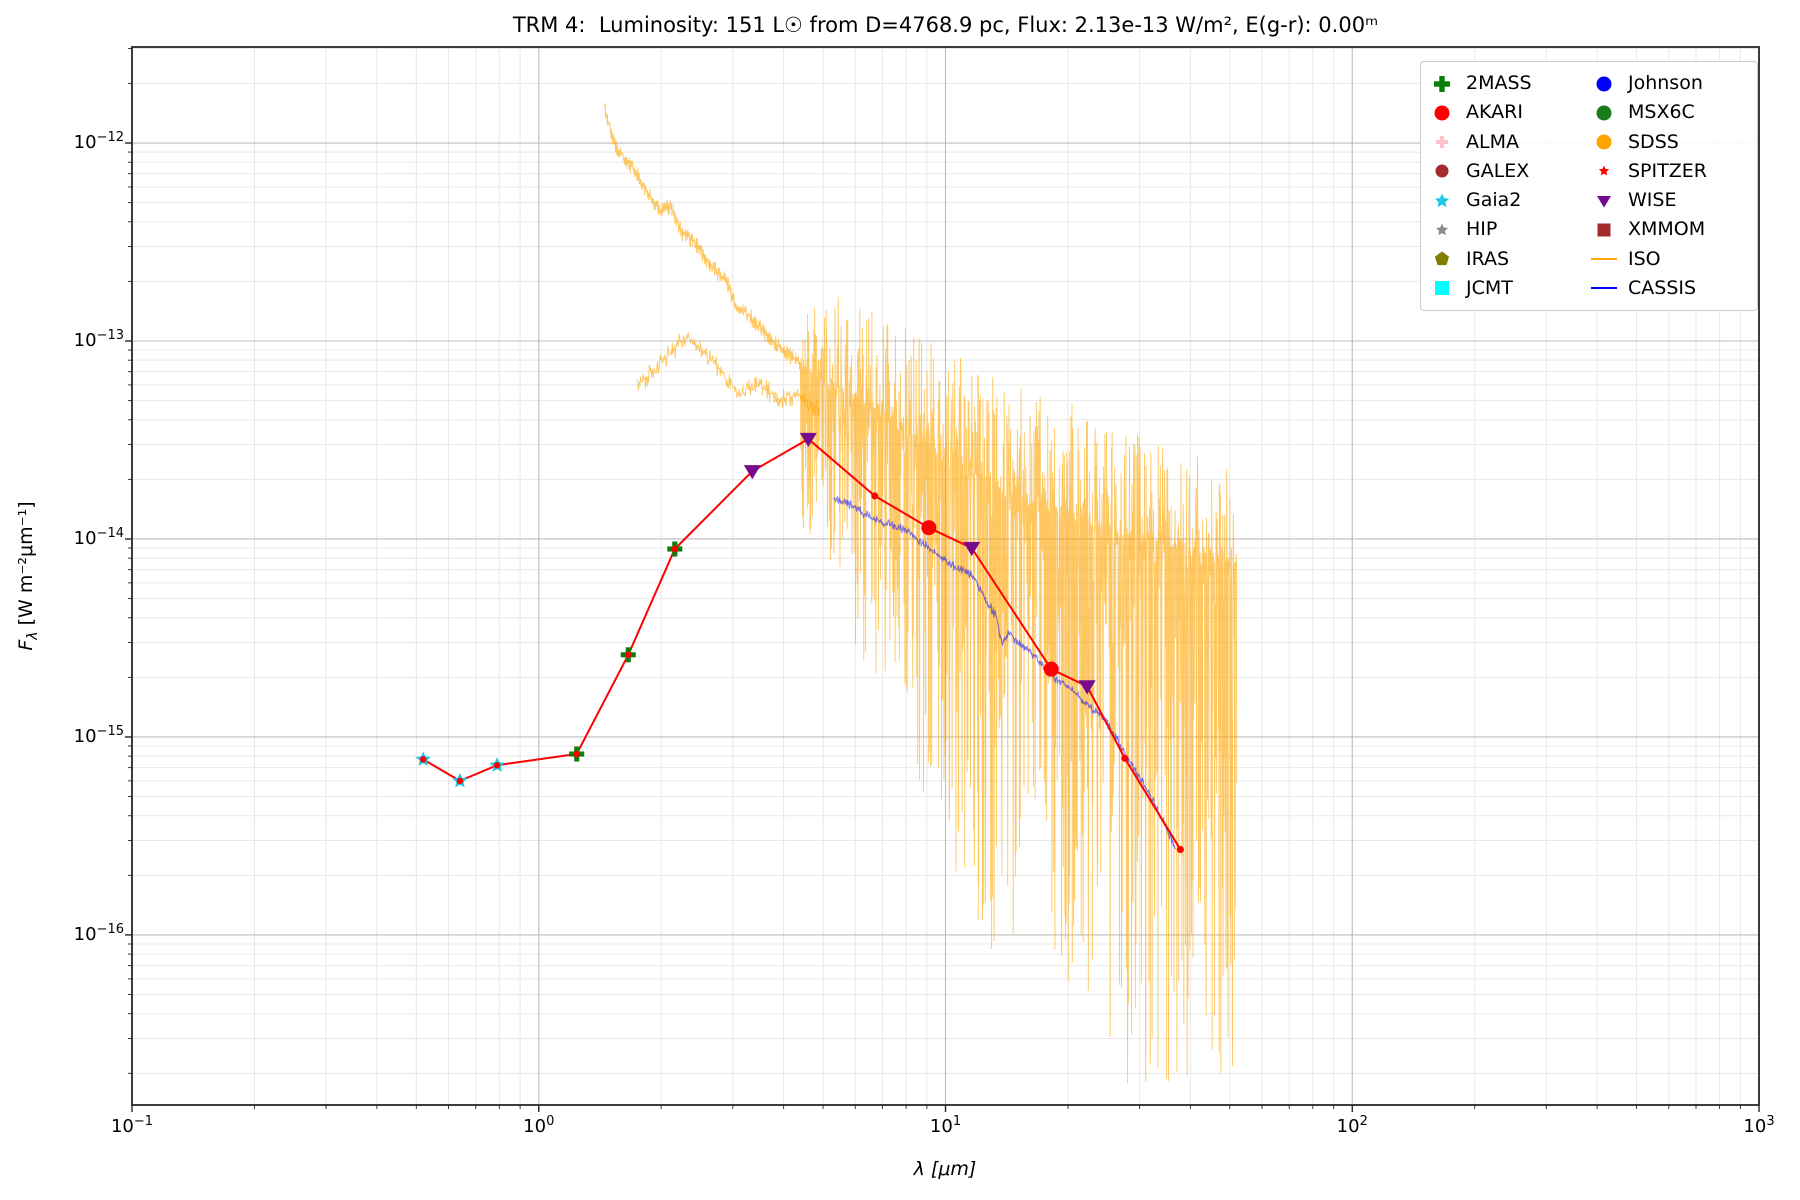  I want to click on legend-label: Johnson, so click(1665, 83).